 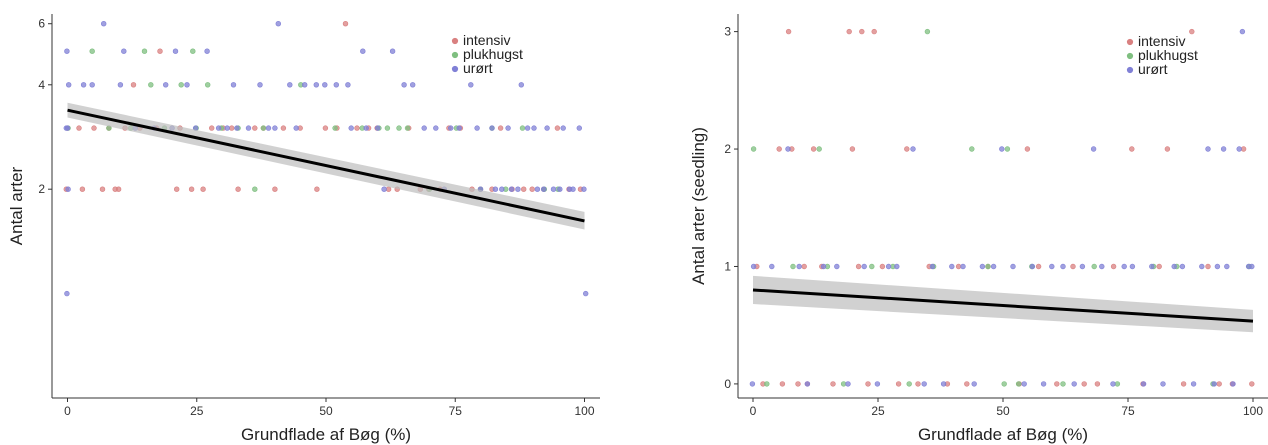 What do you see at coordinates (455, 55) in the screenshot?
I see `left-legend-marker-plukhugst` at bounding box center [455, 55].